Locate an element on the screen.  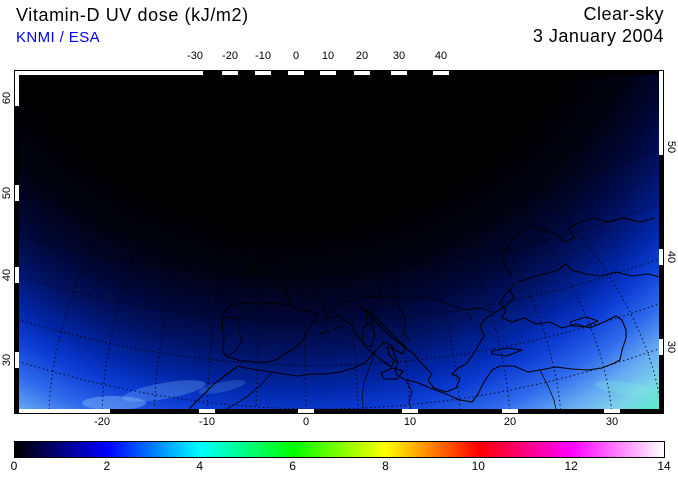
top-axis-tick-label: 0 is located at coordinates (296, 56).